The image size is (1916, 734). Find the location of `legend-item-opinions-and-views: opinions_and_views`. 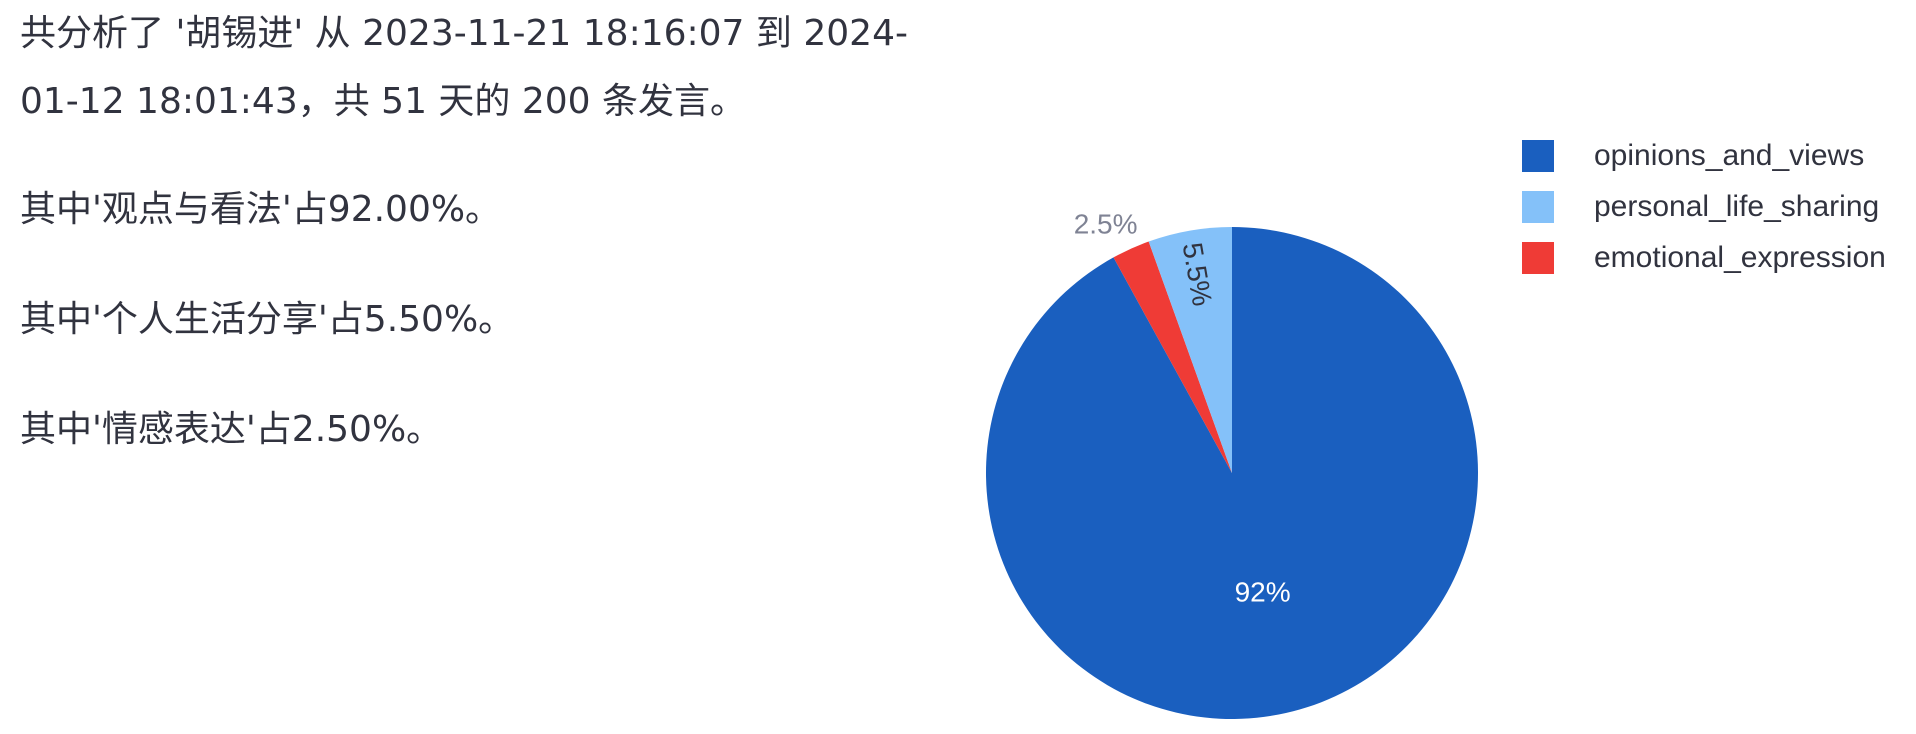

legend-item-opinions-and-views: opinions_and_views is located at coordinates (1704, 155).